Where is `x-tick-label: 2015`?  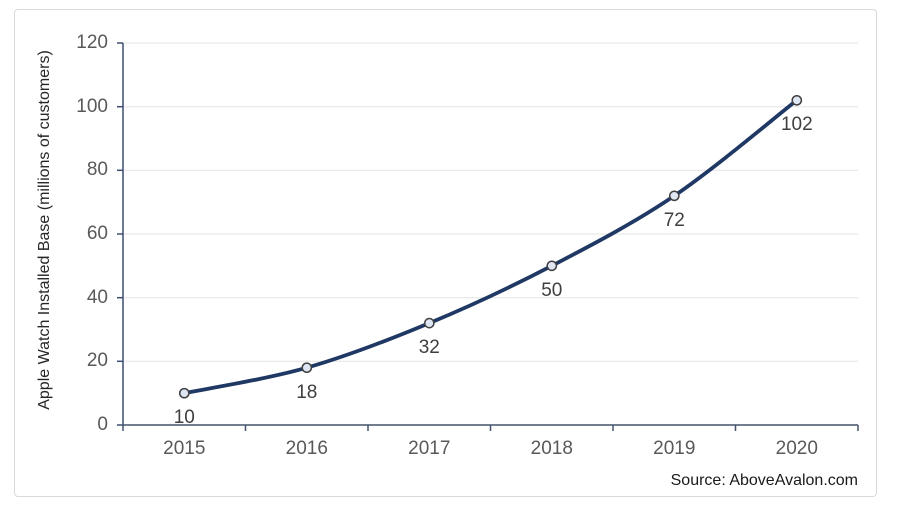
x-tick-label: 2015 is located at coordinates (184, 448).